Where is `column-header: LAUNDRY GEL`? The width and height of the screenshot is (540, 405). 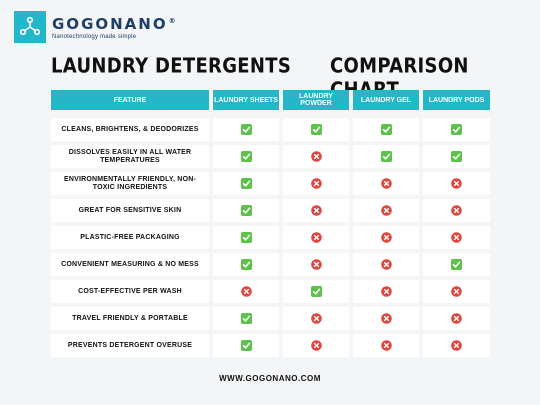
column-header: LAUNDRY GEL is located at coordinates (386, 100).